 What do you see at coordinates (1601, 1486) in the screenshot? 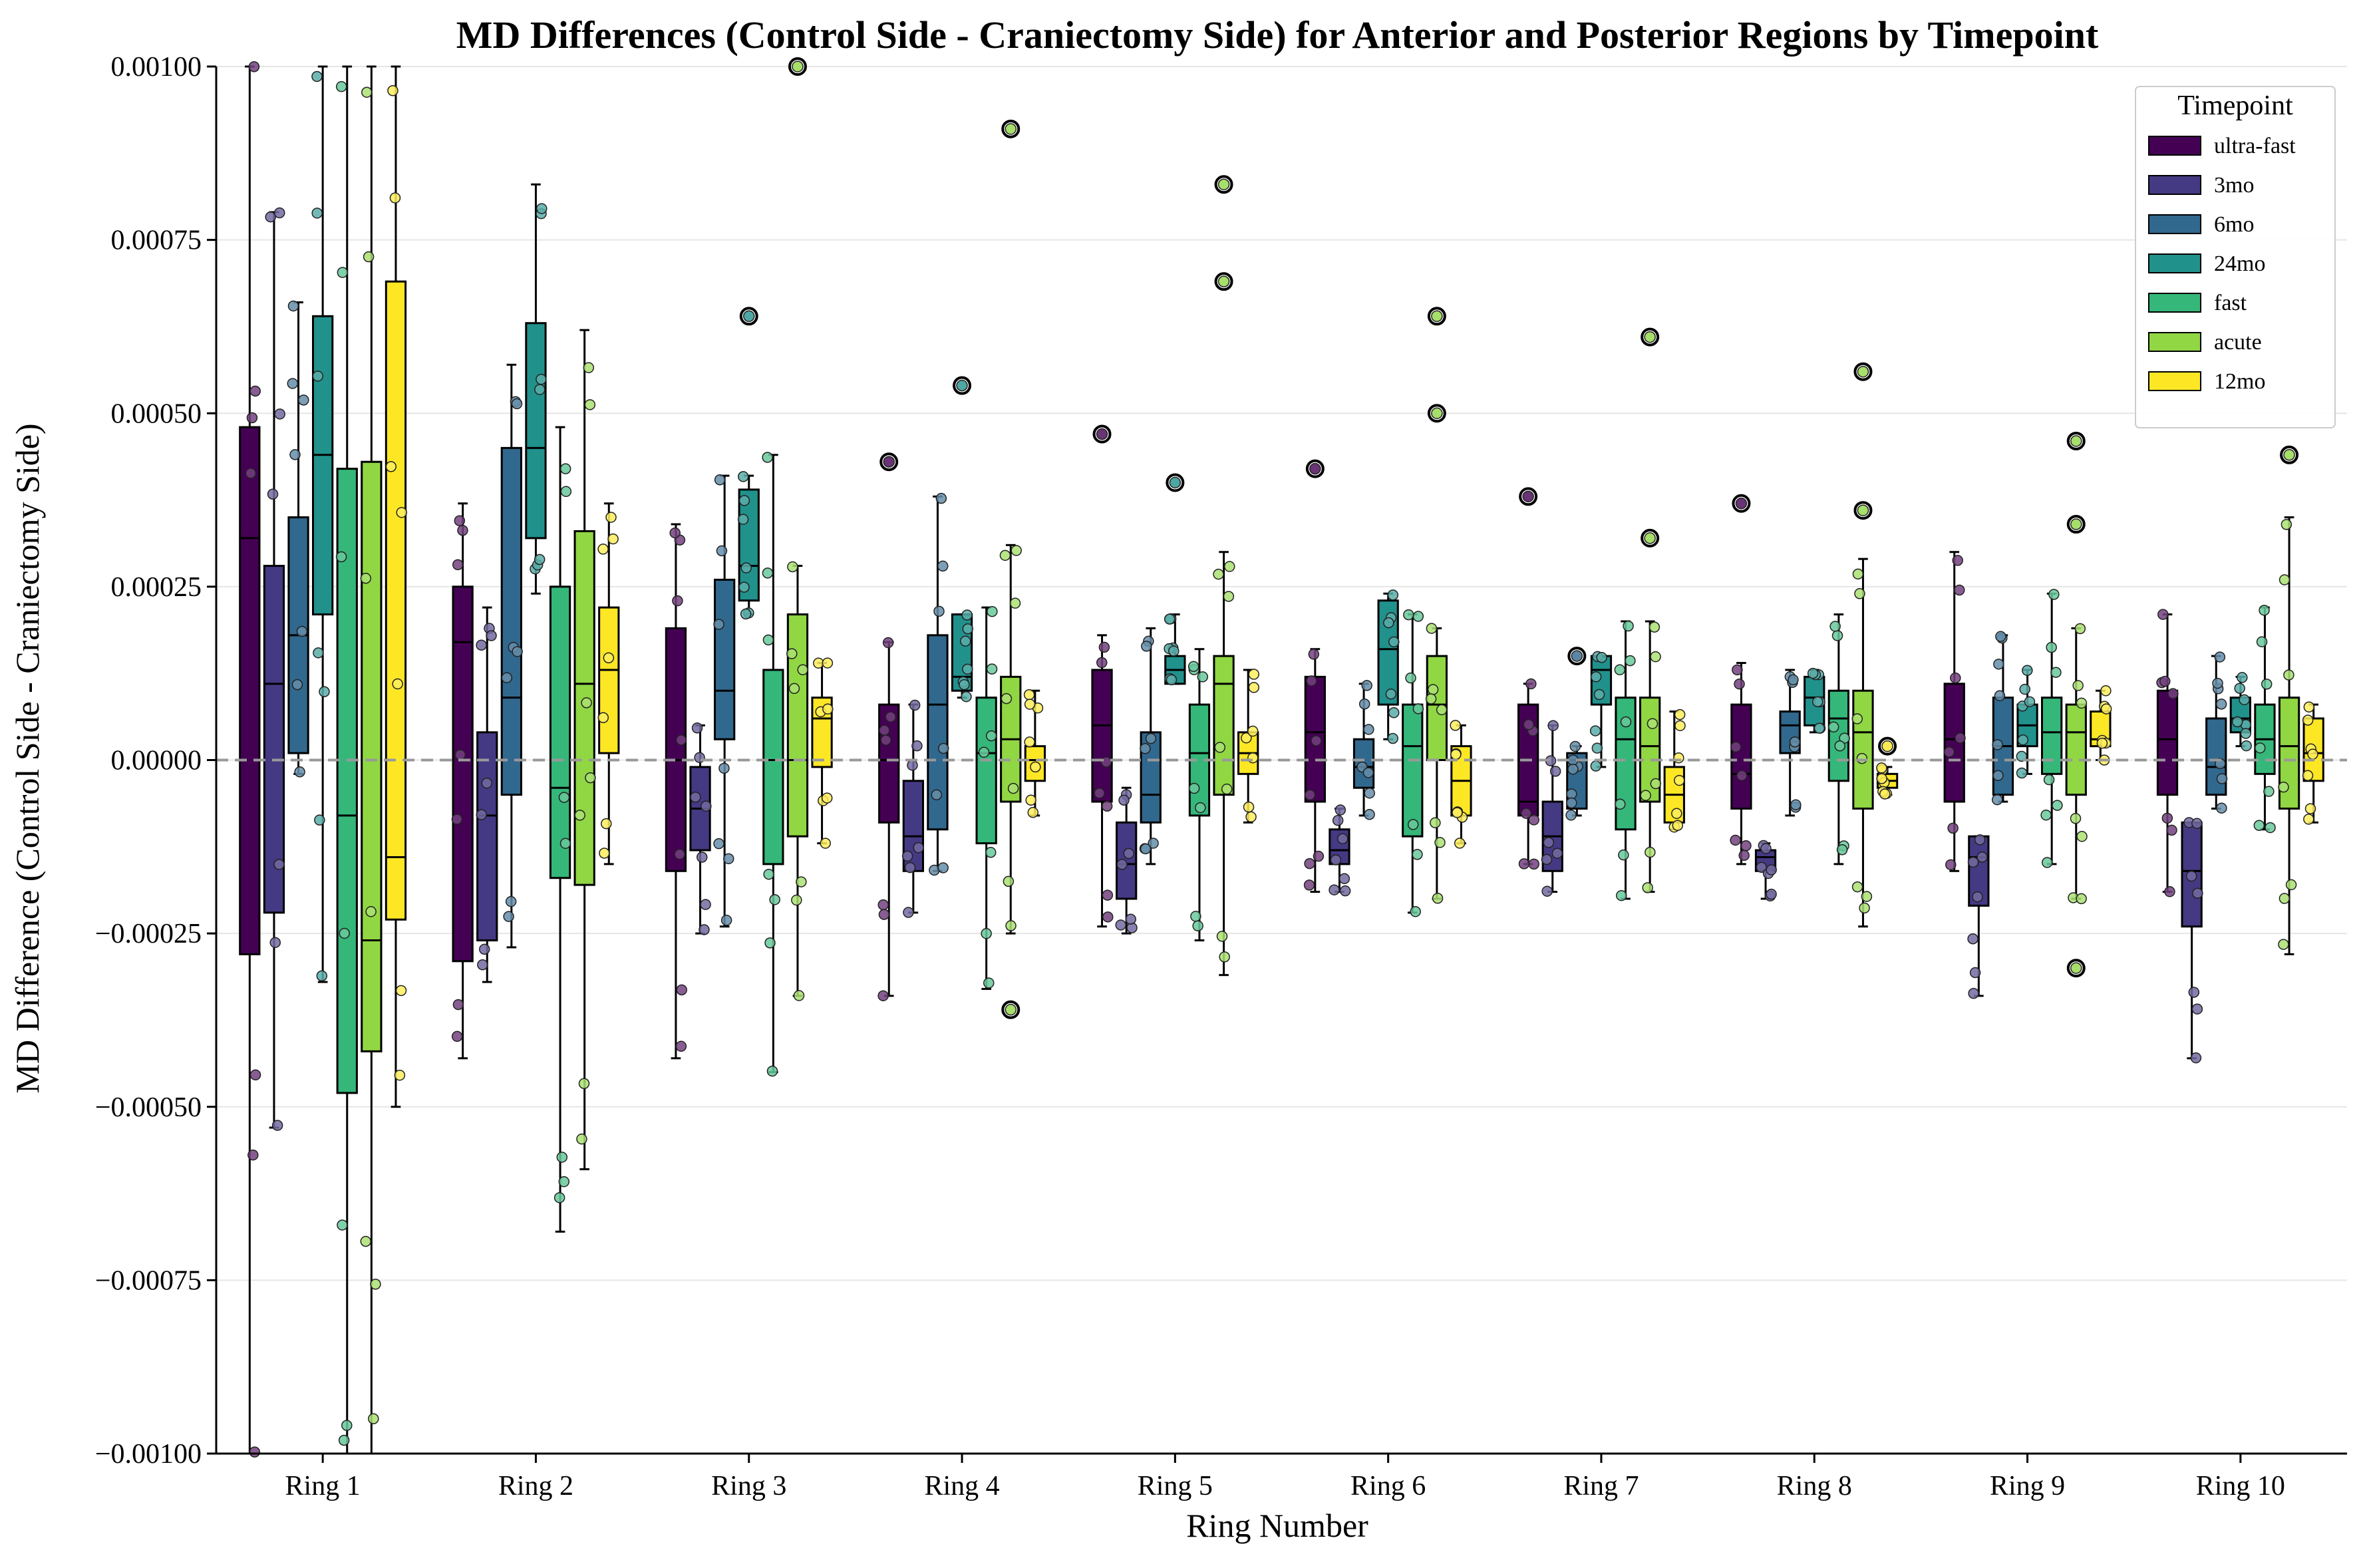
I see `x-tick-label: Ring 7` at bounding box center [1601, 1486].